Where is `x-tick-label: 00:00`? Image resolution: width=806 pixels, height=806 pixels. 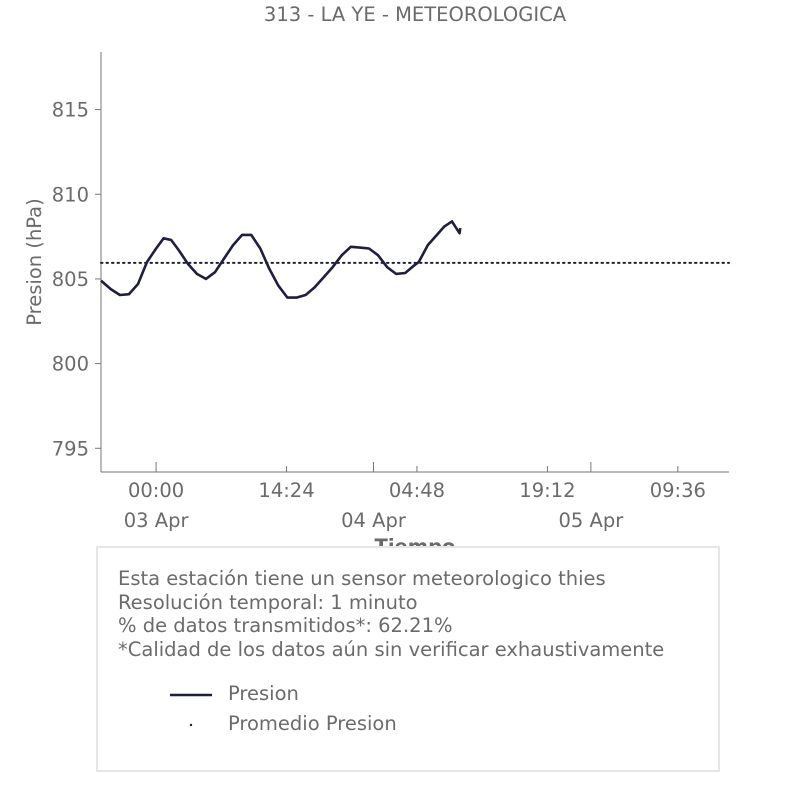 x-tick-label: 00:00 is located at coordinates (156, 490).